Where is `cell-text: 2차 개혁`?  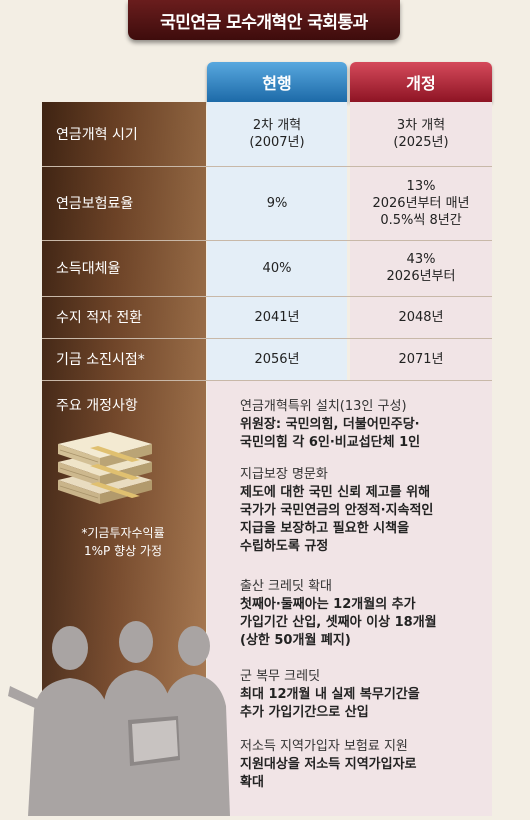
cell-text: 2차 개혁 is located at coordinates (277, 125).